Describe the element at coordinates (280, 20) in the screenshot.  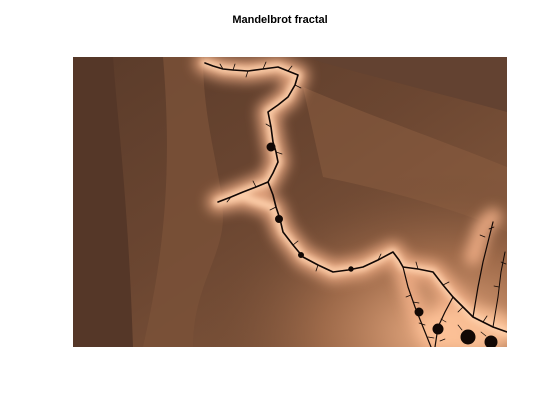
I see `figure-title: Mandelbrot fractal` at that location.